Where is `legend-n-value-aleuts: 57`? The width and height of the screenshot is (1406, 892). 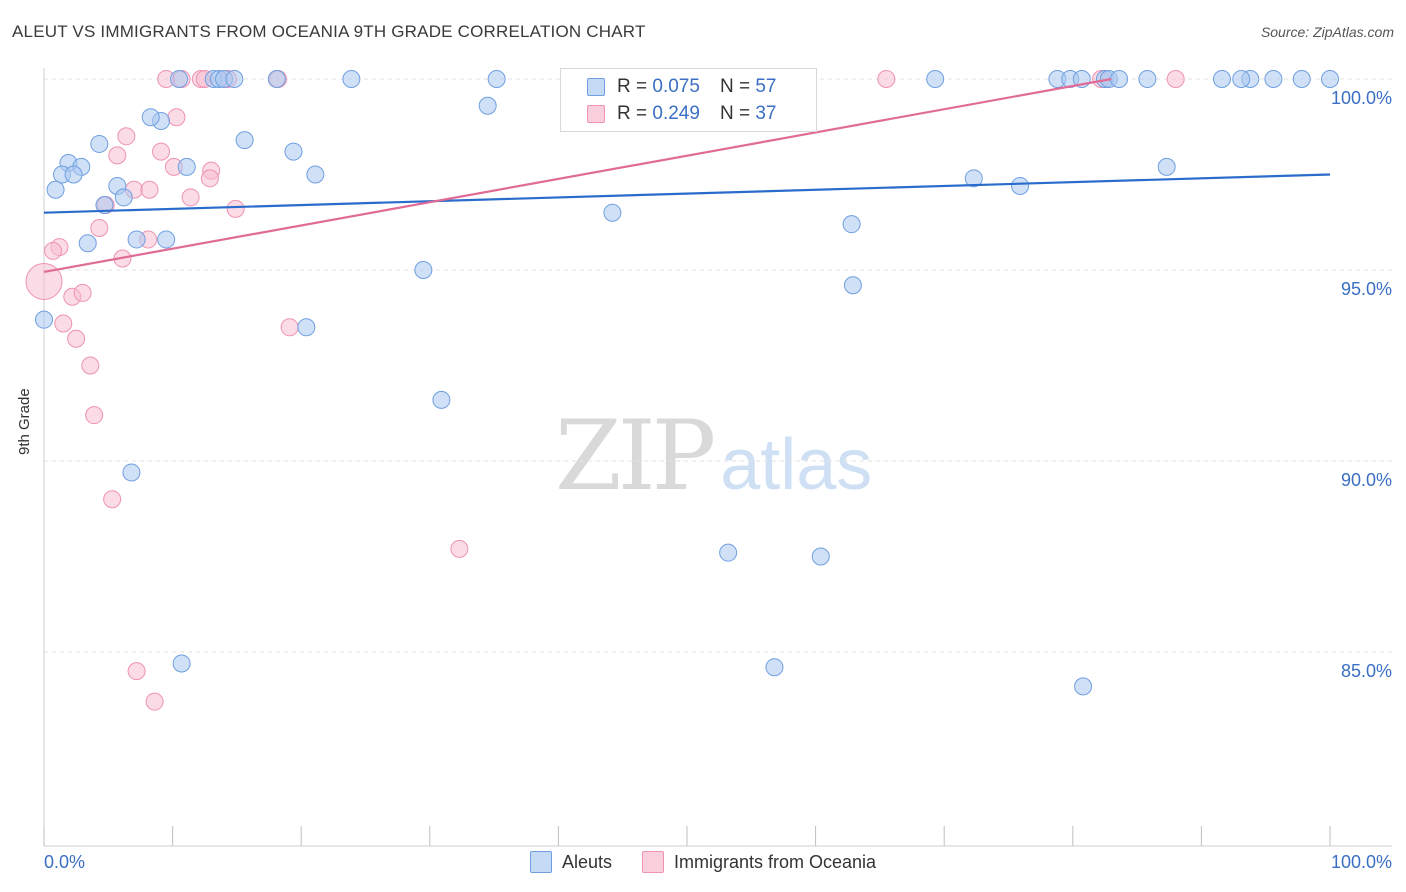 legend-n-value-aleuts: 57 is located at coordinates (766, 86).